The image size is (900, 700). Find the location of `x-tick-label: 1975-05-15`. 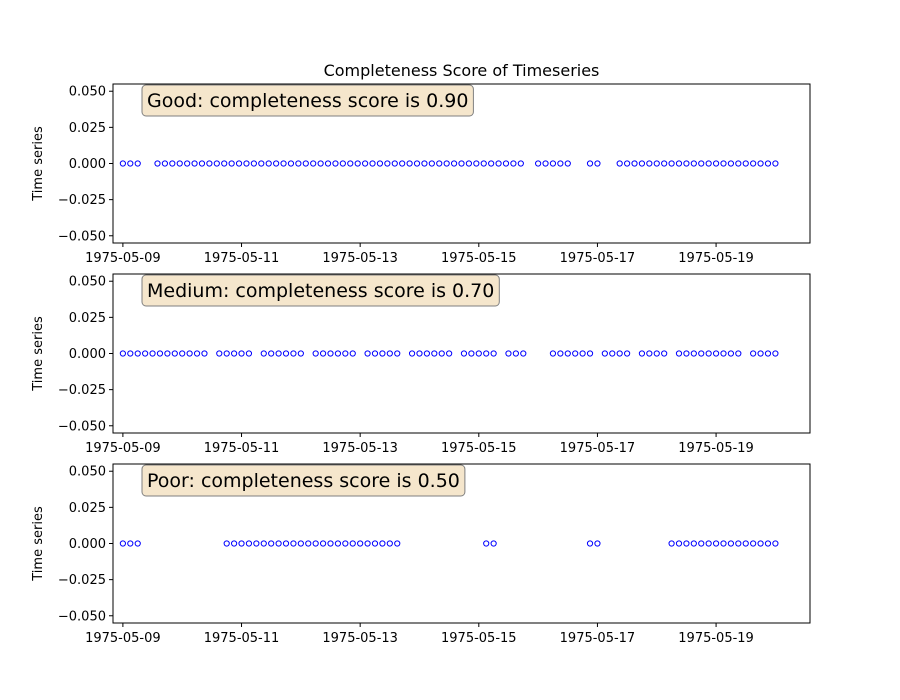

x-tick-label: 1975-05-15 is located at coordinates (479, 448).